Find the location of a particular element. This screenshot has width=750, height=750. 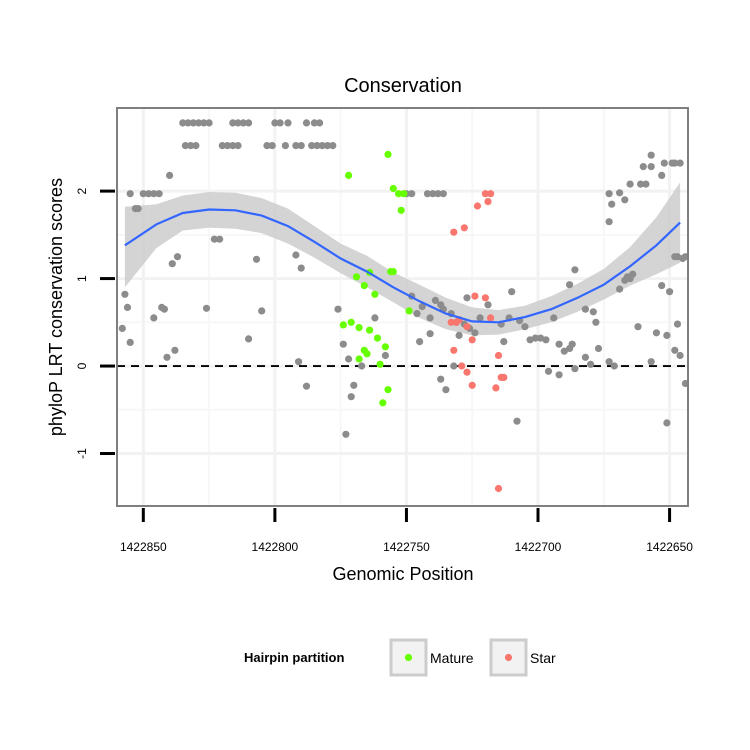

y-axis: -1 0 1 2 is located at coordinates (95, 323).